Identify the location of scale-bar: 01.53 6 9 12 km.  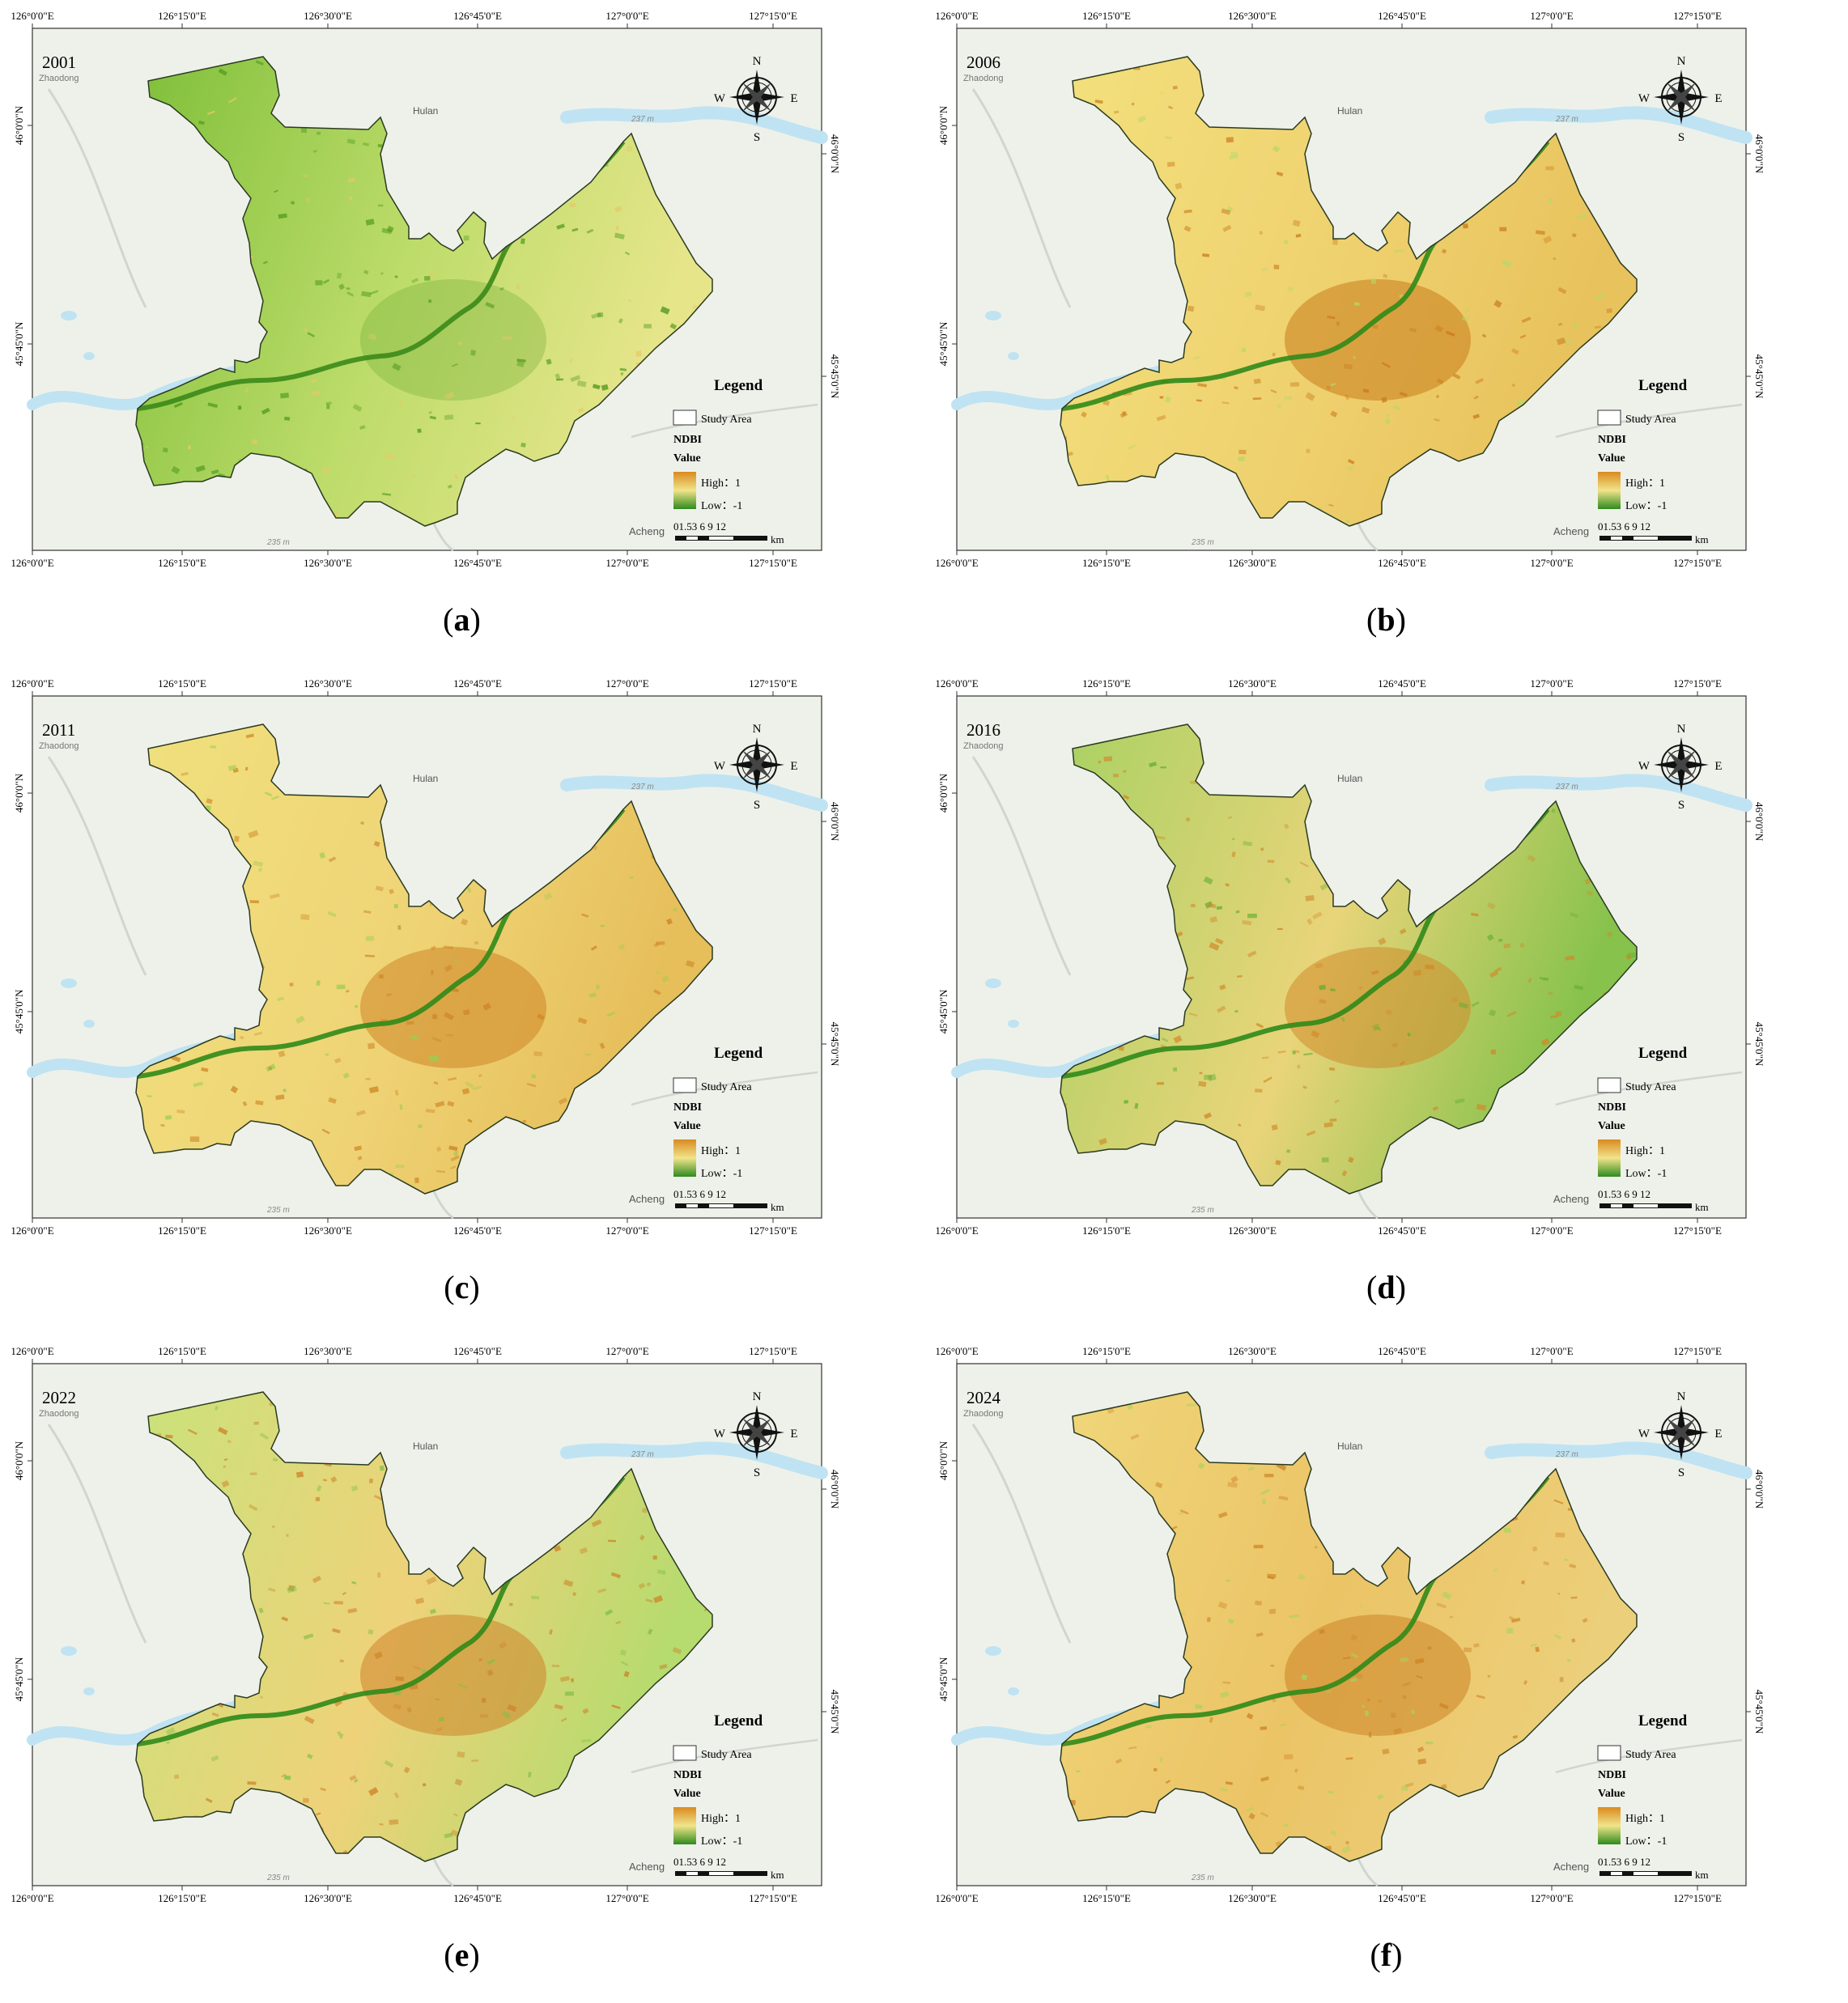
(1654, 1869).